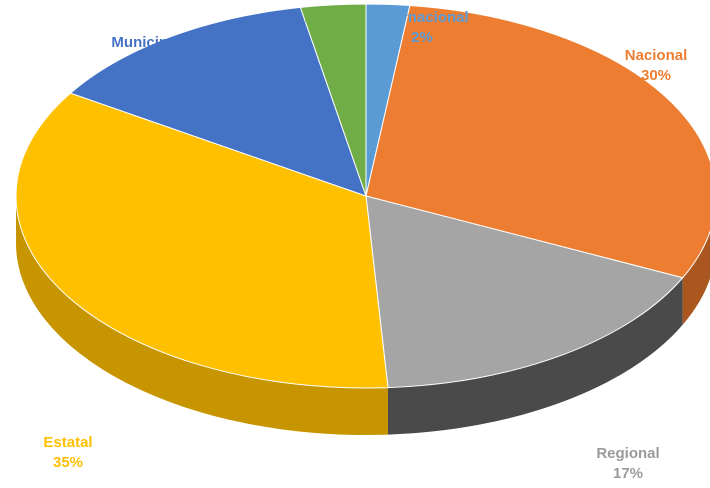 The width and height of the screenshot is (710, 488). What do you see at coordinates (421, 17) in the screenshot?
I see `slice-label-internacional: Internacional` at bounding box center [421, 17].